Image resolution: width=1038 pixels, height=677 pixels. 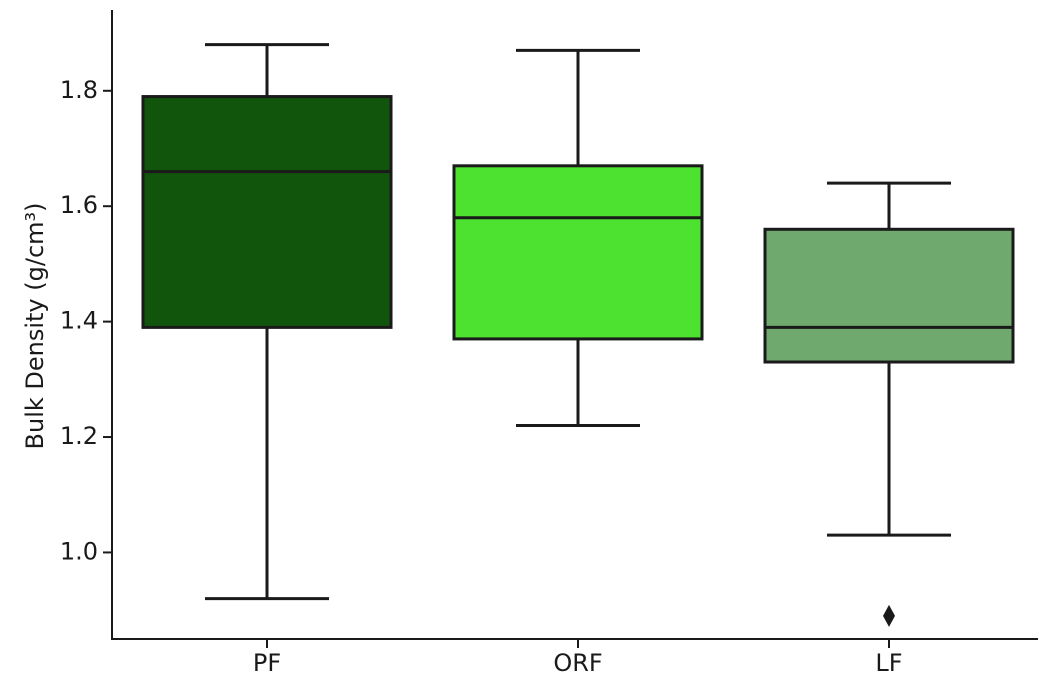 I want to click on y-tick-label: 1.6, so click(x=79, y=205).